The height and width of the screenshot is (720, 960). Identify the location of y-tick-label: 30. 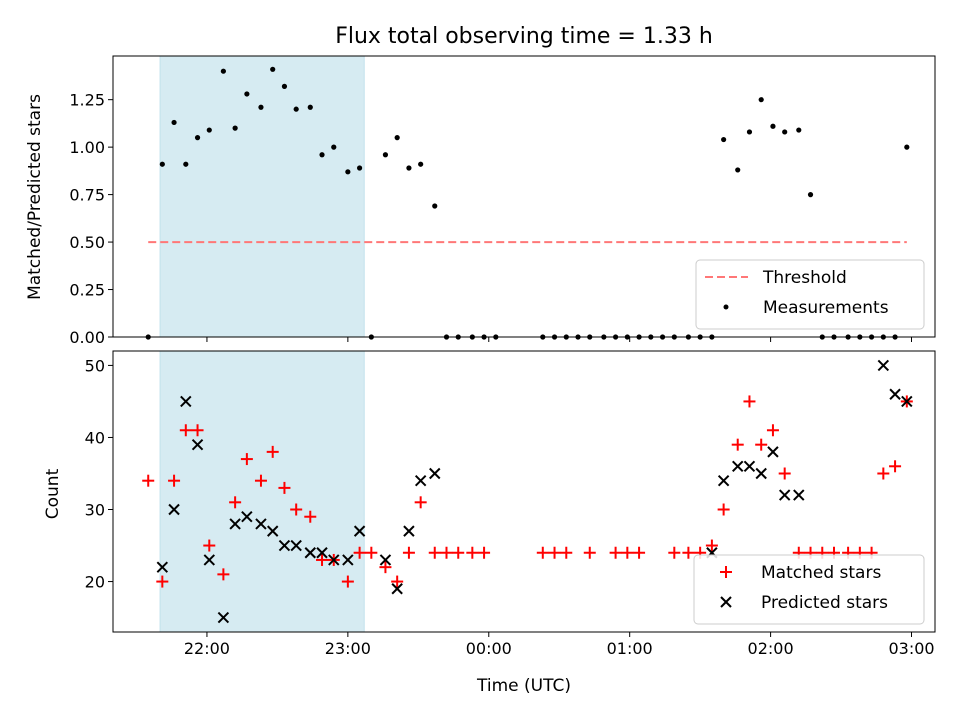
(95, 510).